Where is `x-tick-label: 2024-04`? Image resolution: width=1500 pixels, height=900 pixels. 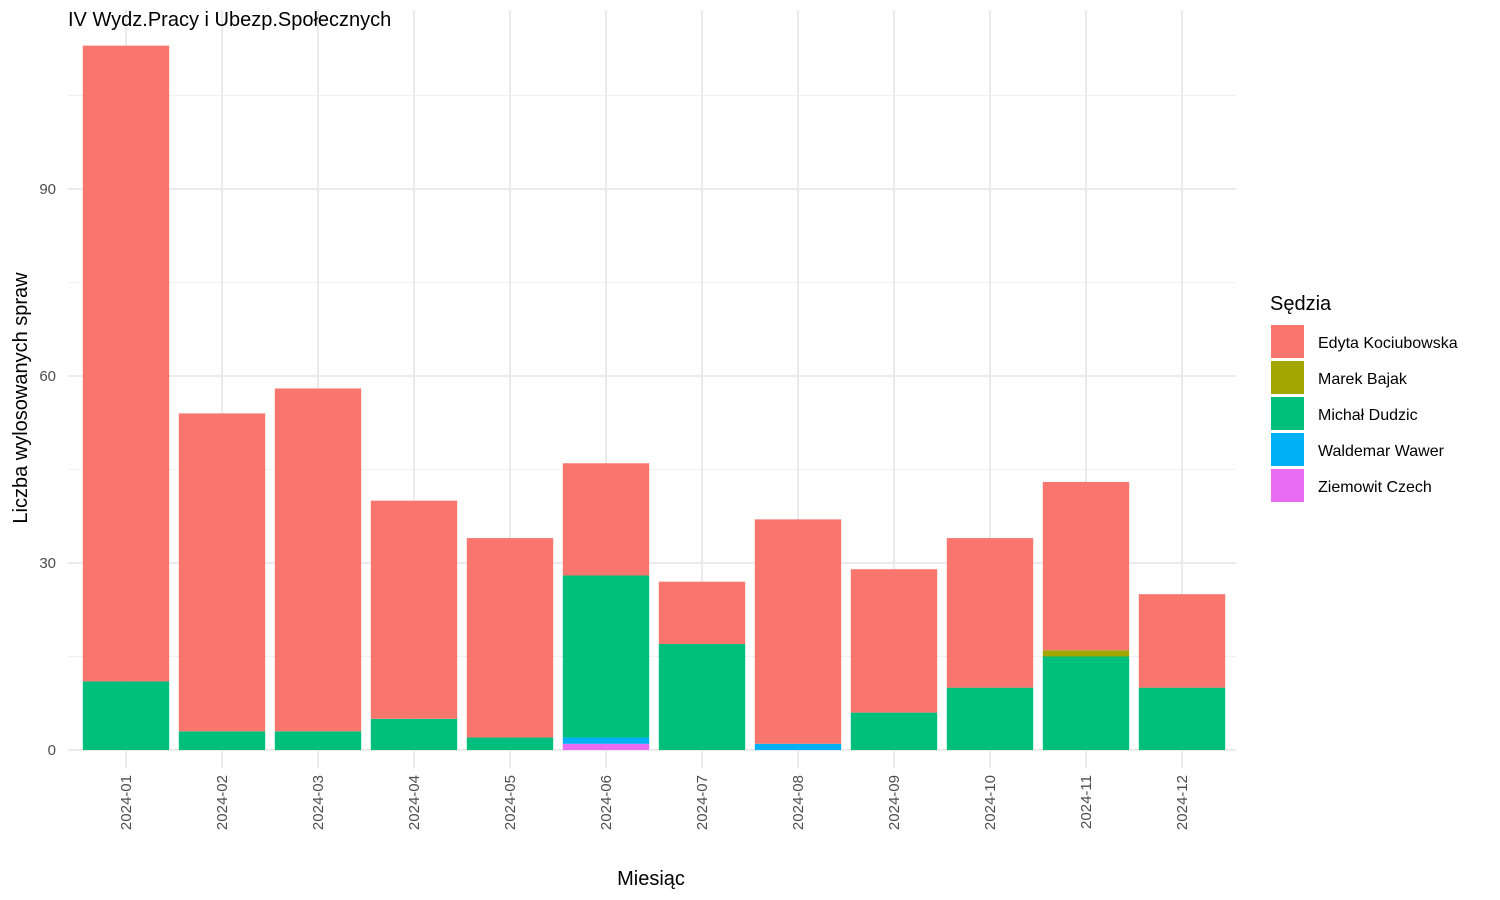 x-tick-label: 2024-04 is located at coordinates (414, 802).